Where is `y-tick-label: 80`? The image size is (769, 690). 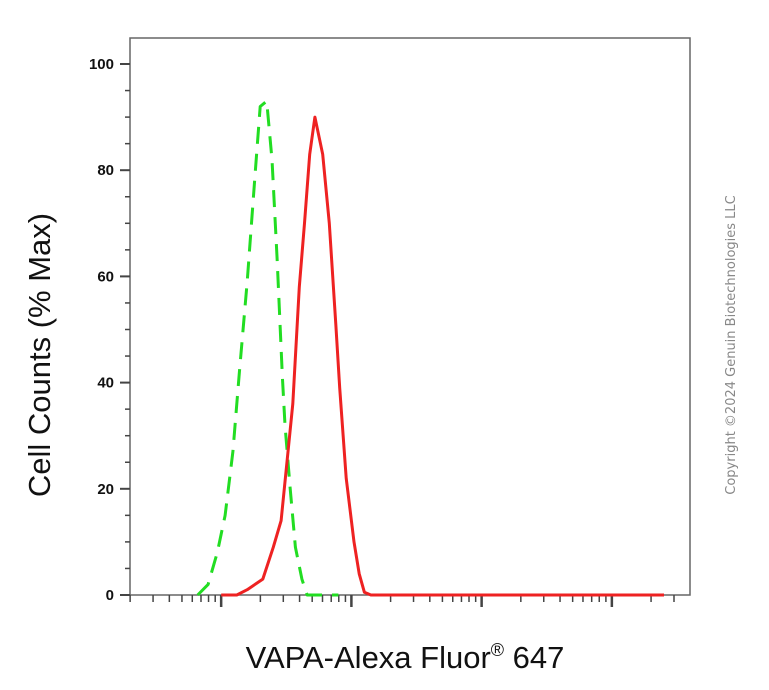
y-tick-label: 80 is located at coordinates (105, 170).